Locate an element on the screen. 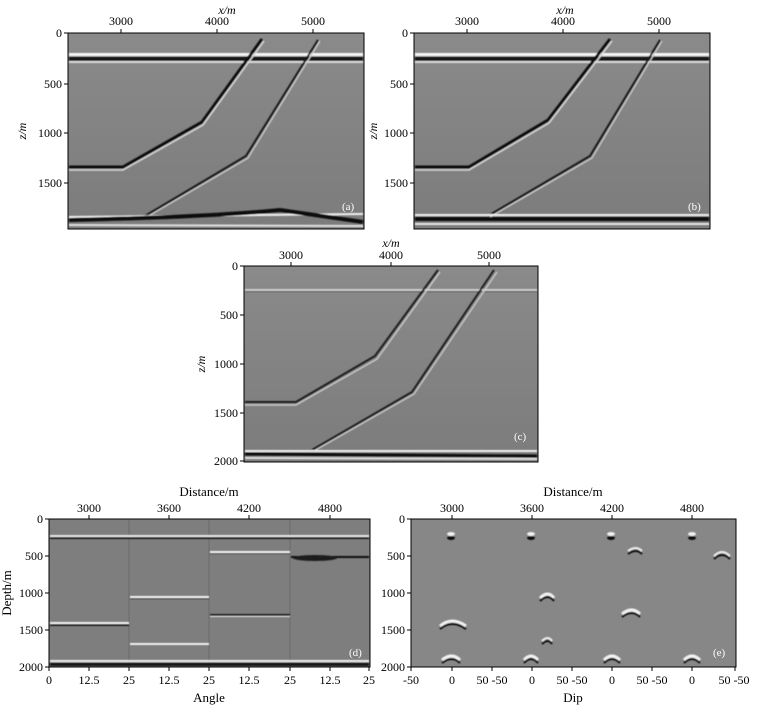  panel-b-xtick: 3000 is located at coordinates (467, 21).